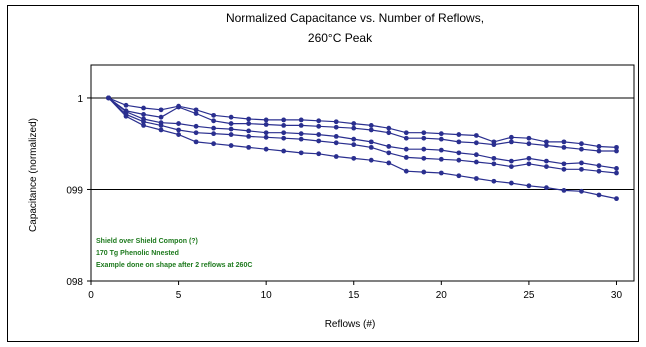  Describe the element at coordinates (33, 175) in the screenshot. I see `y-axis-label: Capacitance (normalized)` at that location.